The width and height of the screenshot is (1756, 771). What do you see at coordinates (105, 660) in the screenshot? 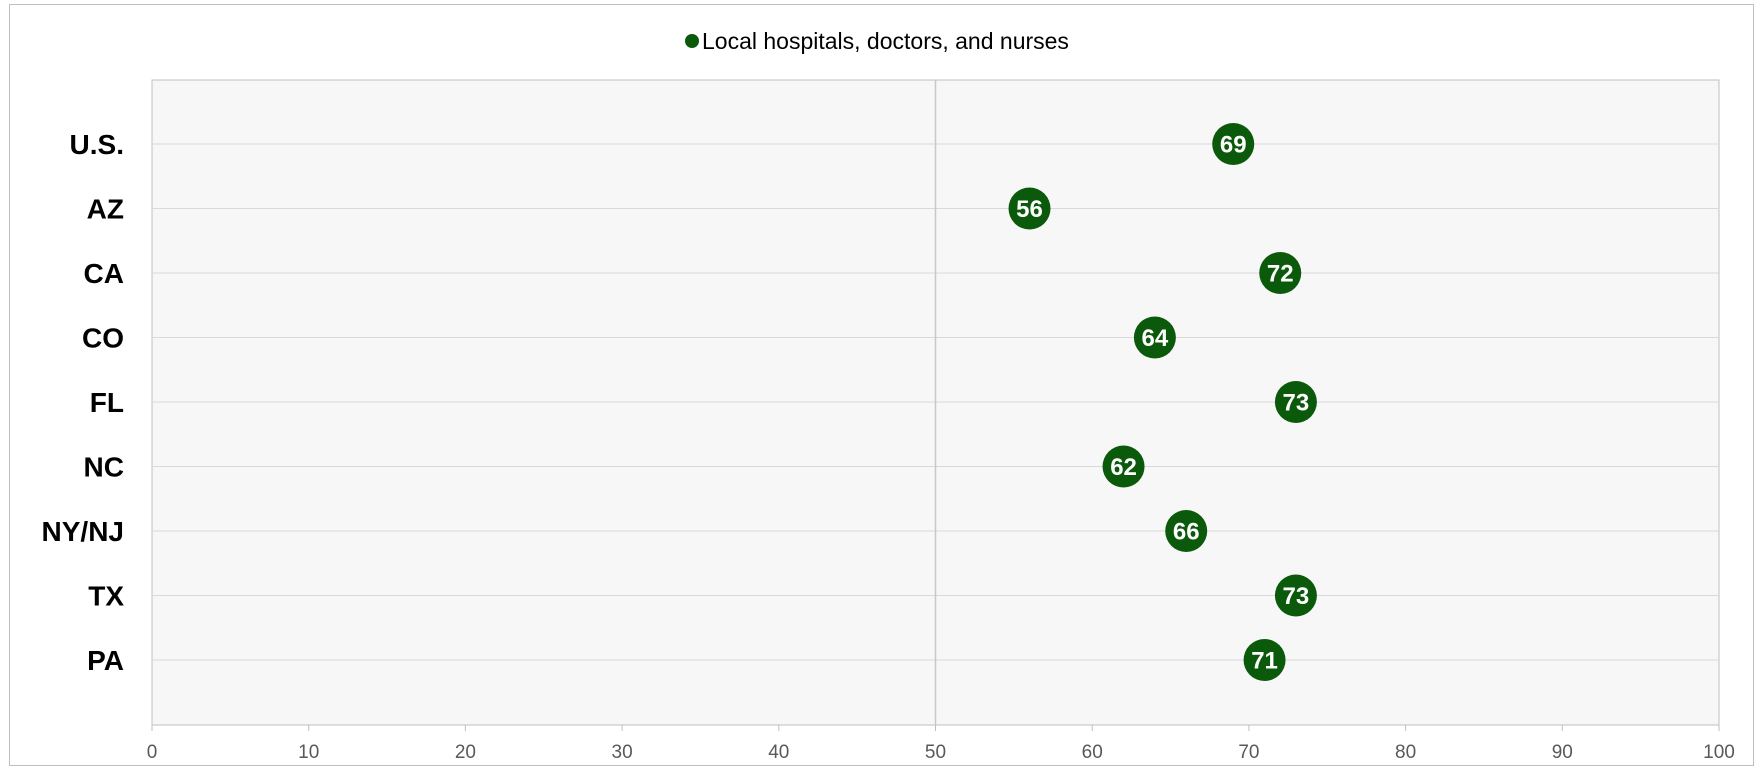
I see `category-label: PA` at bounding box center [105, 660].